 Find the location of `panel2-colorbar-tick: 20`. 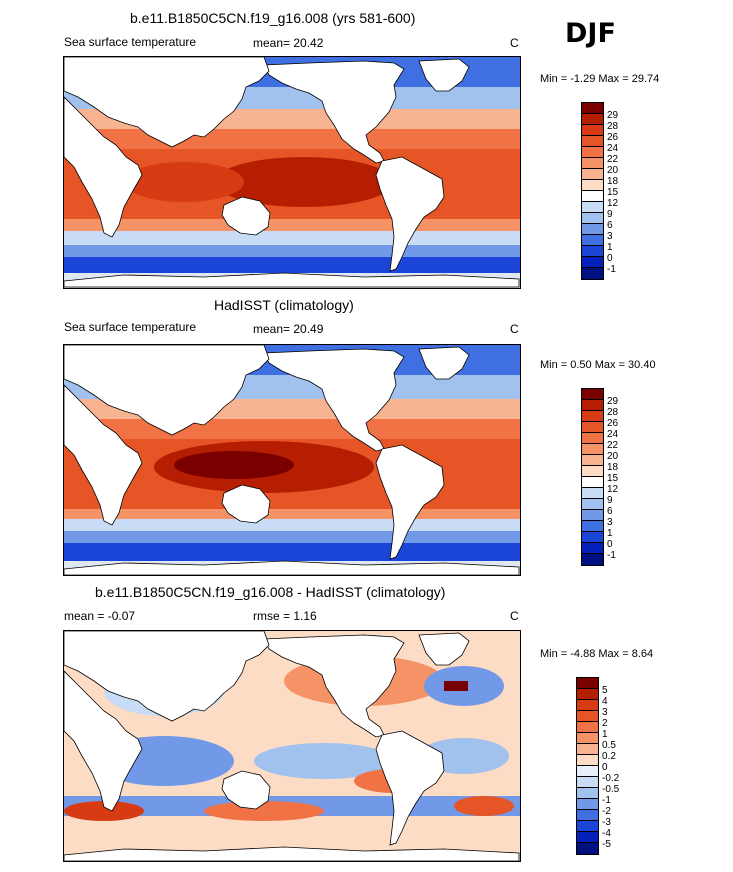

panel2-colorbar-tick: 20 is located at coordinates (613, 456).